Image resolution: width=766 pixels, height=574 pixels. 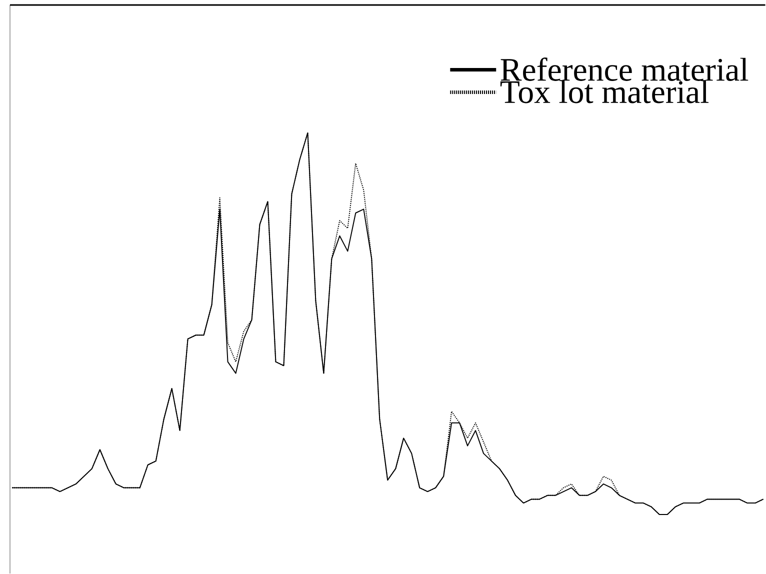 I want to click on legend-label: Reference material, so click(x=624, y=69).